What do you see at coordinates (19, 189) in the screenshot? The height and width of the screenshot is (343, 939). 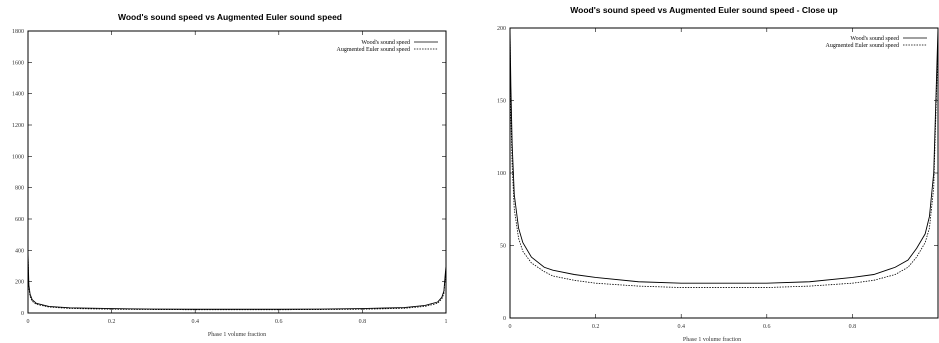 I see `y-tick-label: 800` at bounding box center [19, 189].